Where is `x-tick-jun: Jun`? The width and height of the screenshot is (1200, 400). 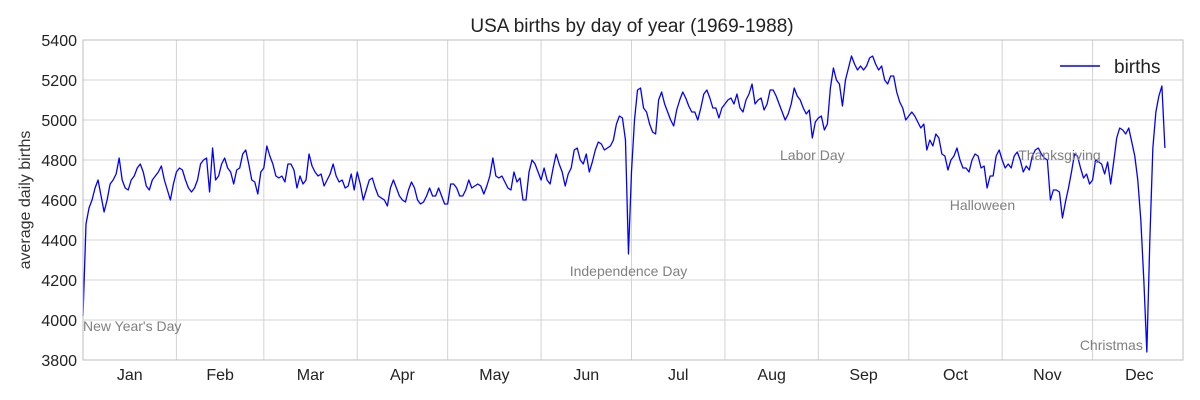 x-tick-jun: Jun is located at coordinates (586, 375).